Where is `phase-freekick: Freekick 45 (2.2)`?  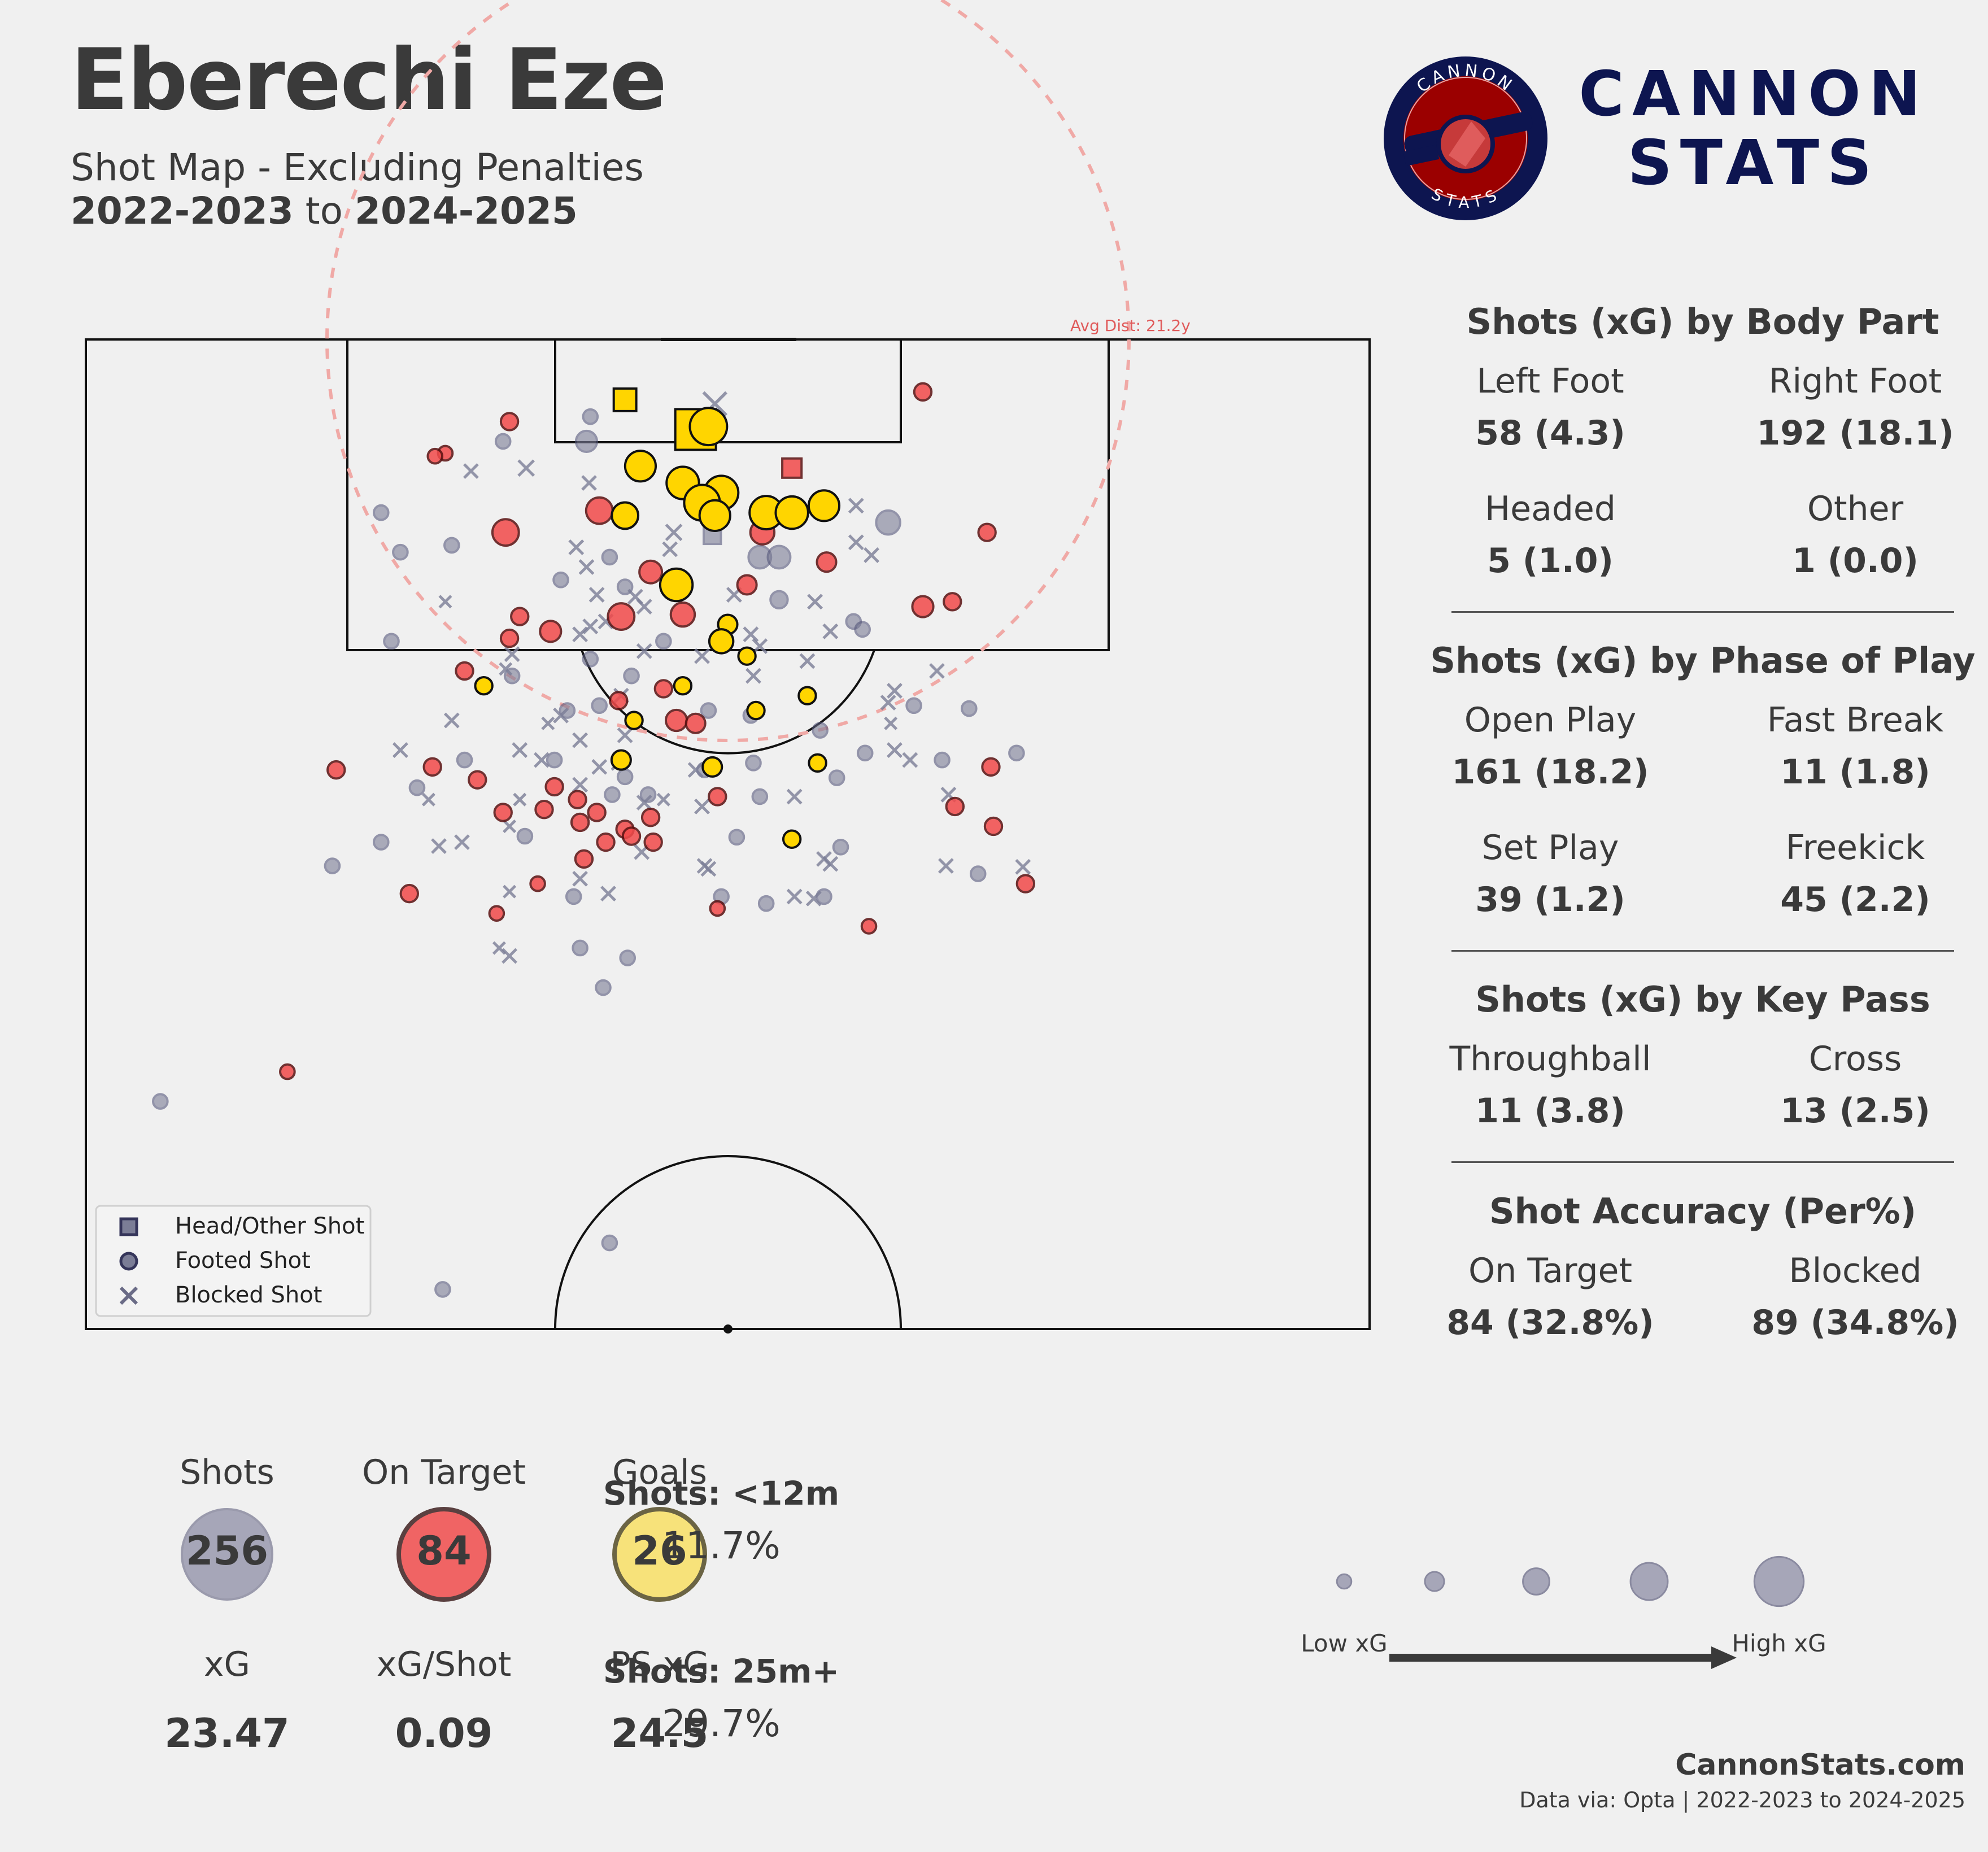 phase-freekick: Freekick 45 (2.2) is located at coordinates (1855, 874).